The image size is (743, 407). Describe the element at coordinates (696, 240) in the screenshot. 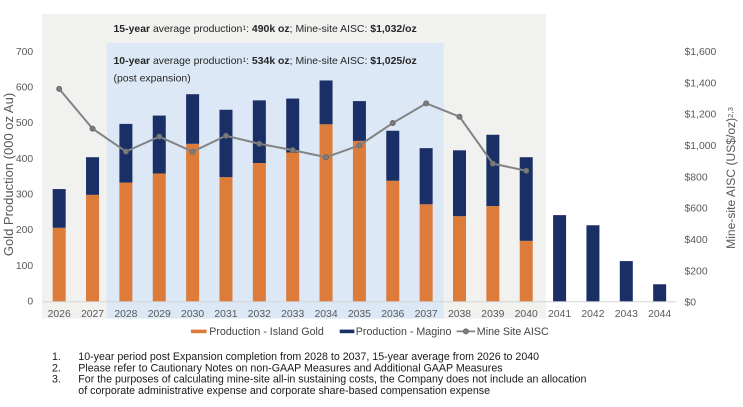

I see `svg-text: $400` at that location.